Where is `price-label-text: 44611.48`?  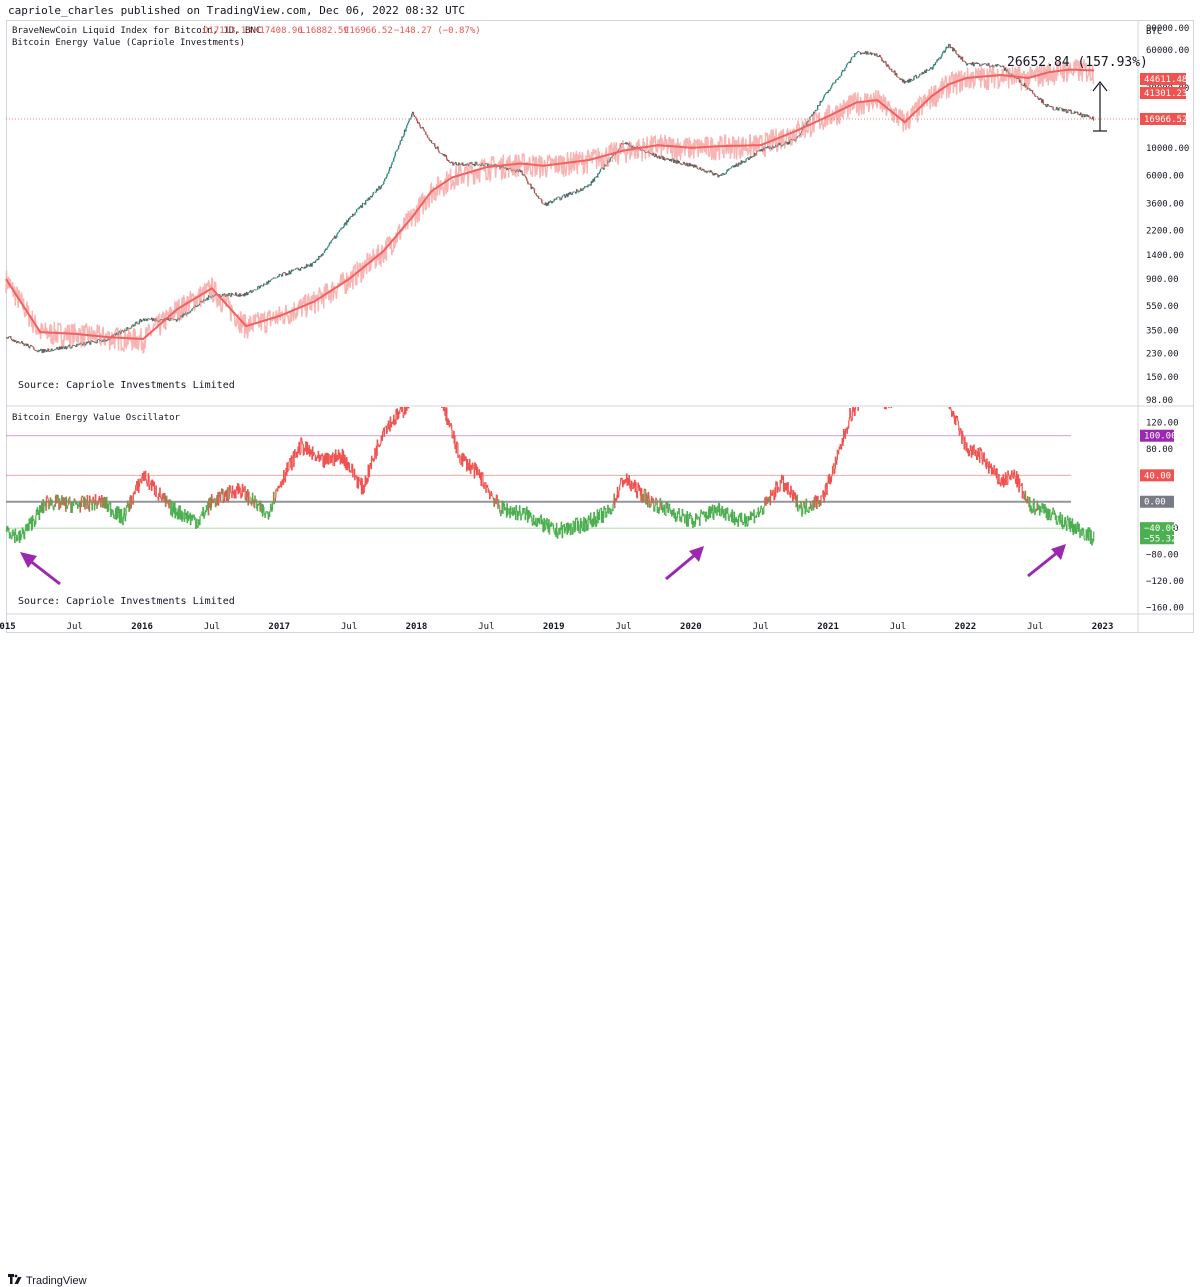
price-label-text: 44611.48 is located at coordinates (1165, 80).